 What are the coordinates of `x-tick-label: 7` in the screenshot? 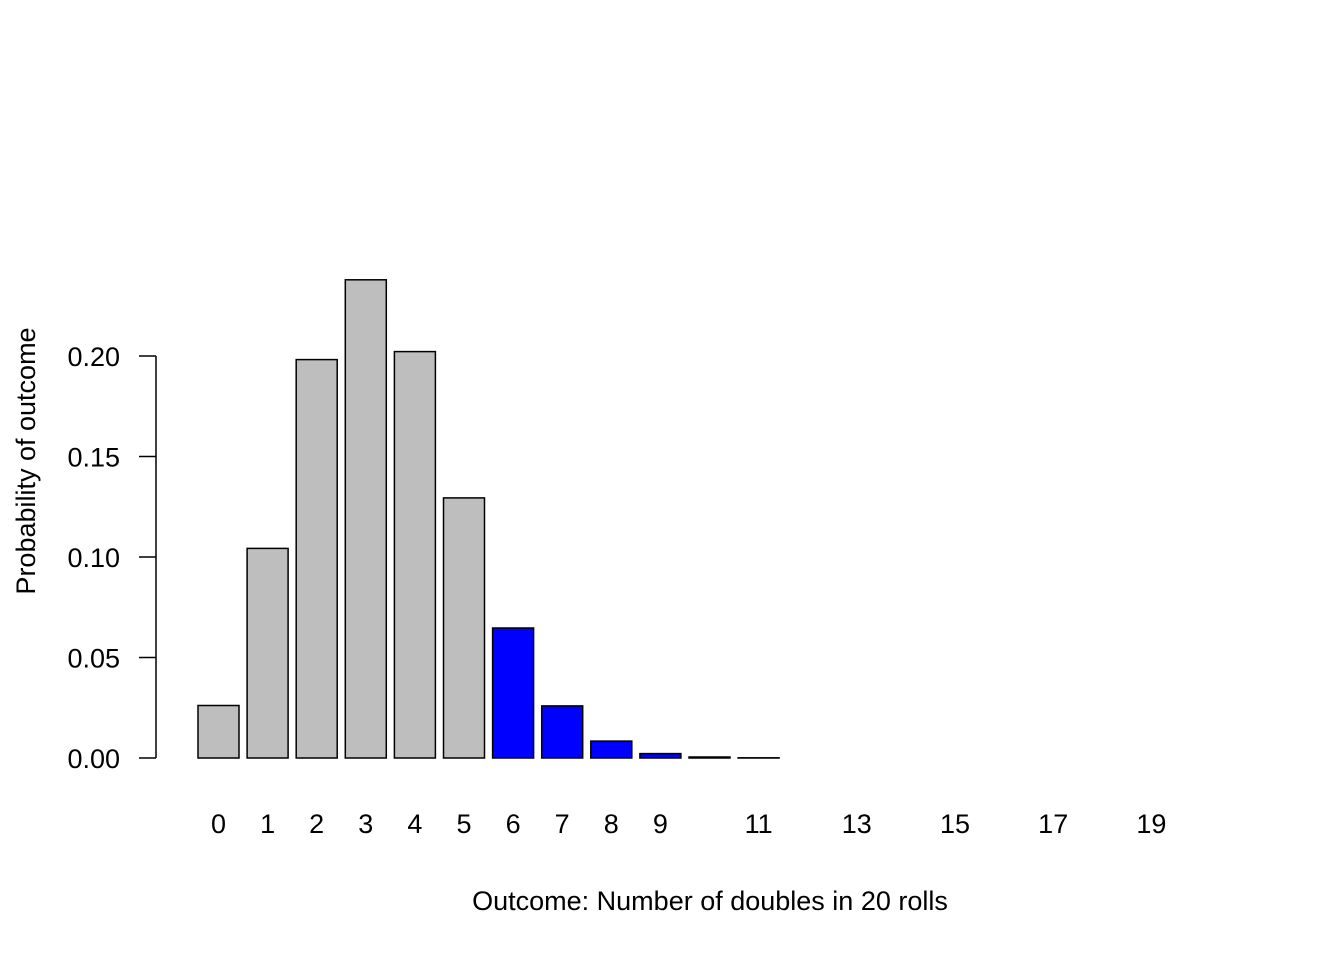 It's located at (562, 824).